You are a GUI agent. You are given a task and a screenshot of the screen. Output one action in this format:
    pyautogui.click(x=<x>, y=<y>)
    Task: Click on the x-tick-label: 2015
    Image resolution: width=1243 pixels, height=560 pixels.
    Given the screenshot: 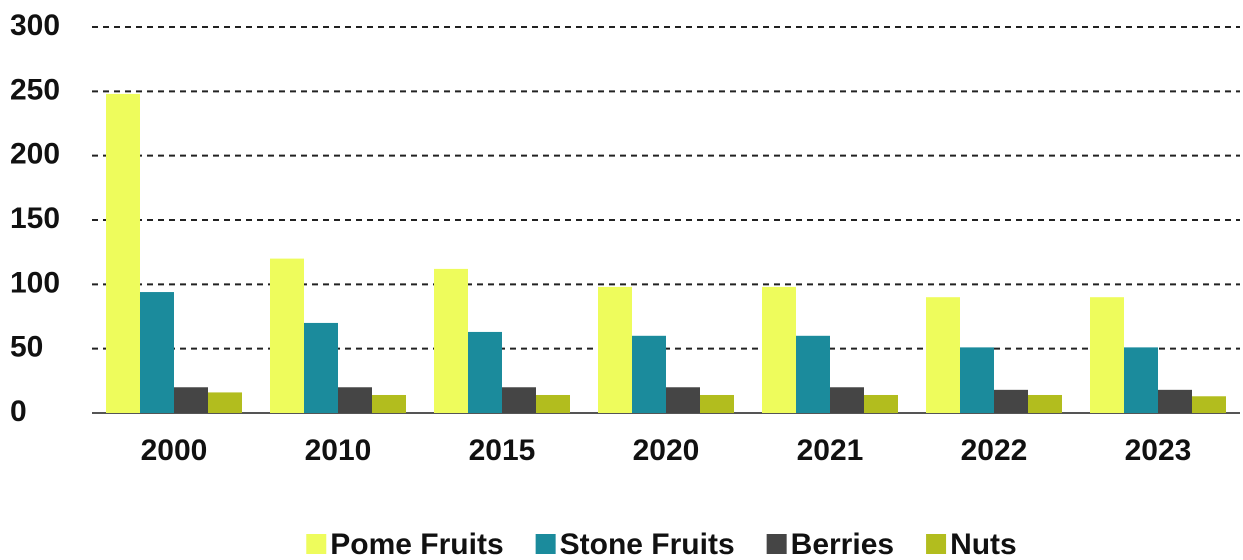 What is the action you would take?
    pyautogui.click(x=502, y=450)
    